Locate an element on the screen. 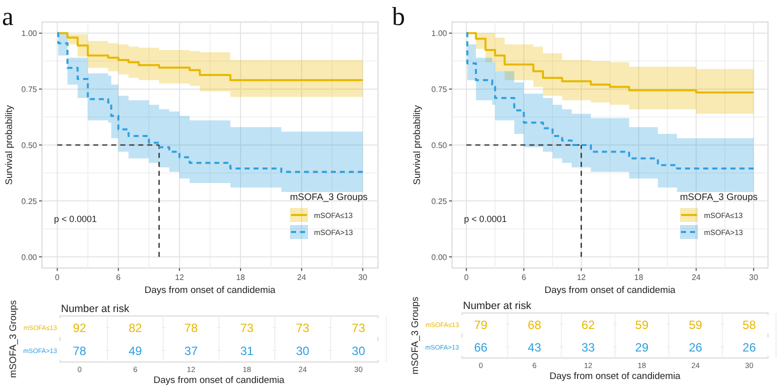 The width and height of the screenshot is (778, 392). chart-title: b is located at coordinates (398, 16).